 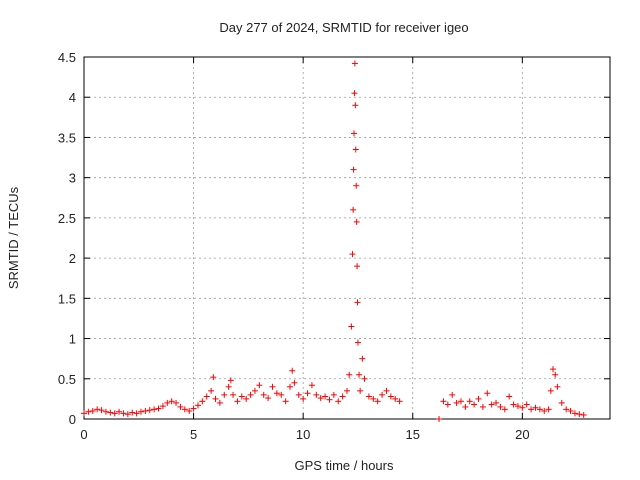 I want to click on y-tick-label: 0, so click(x=72, y=419).